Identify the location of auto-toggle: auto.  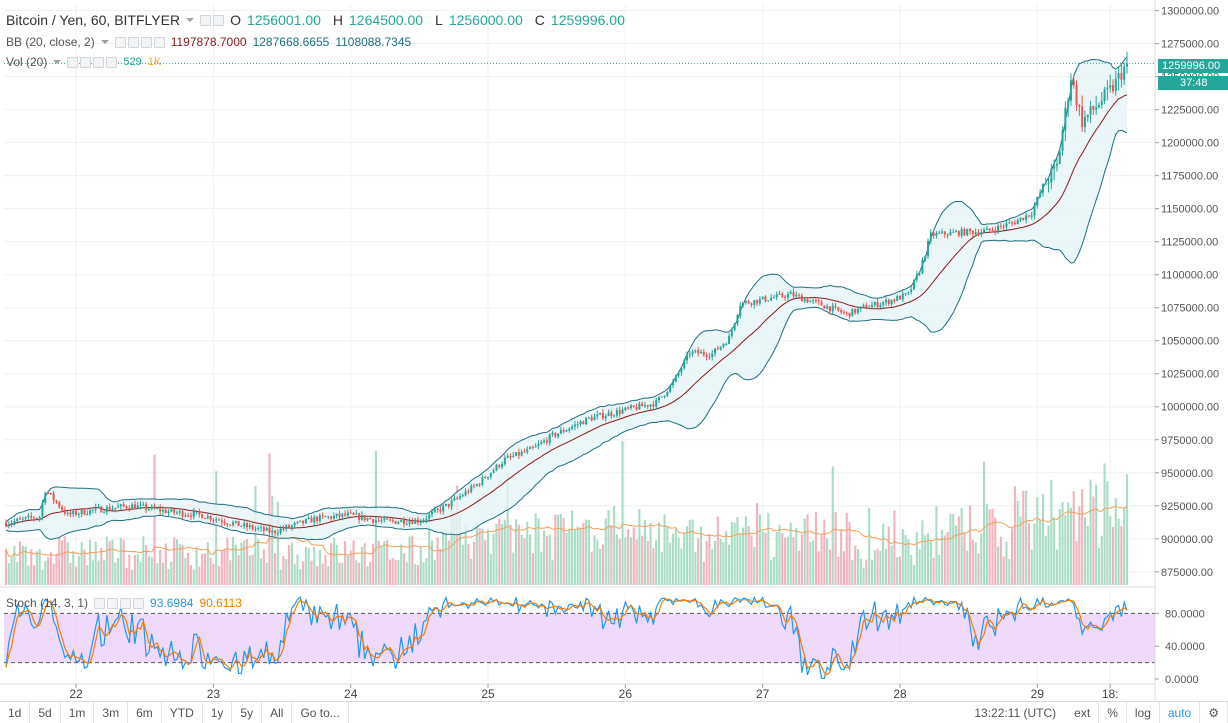
(1180, 712).